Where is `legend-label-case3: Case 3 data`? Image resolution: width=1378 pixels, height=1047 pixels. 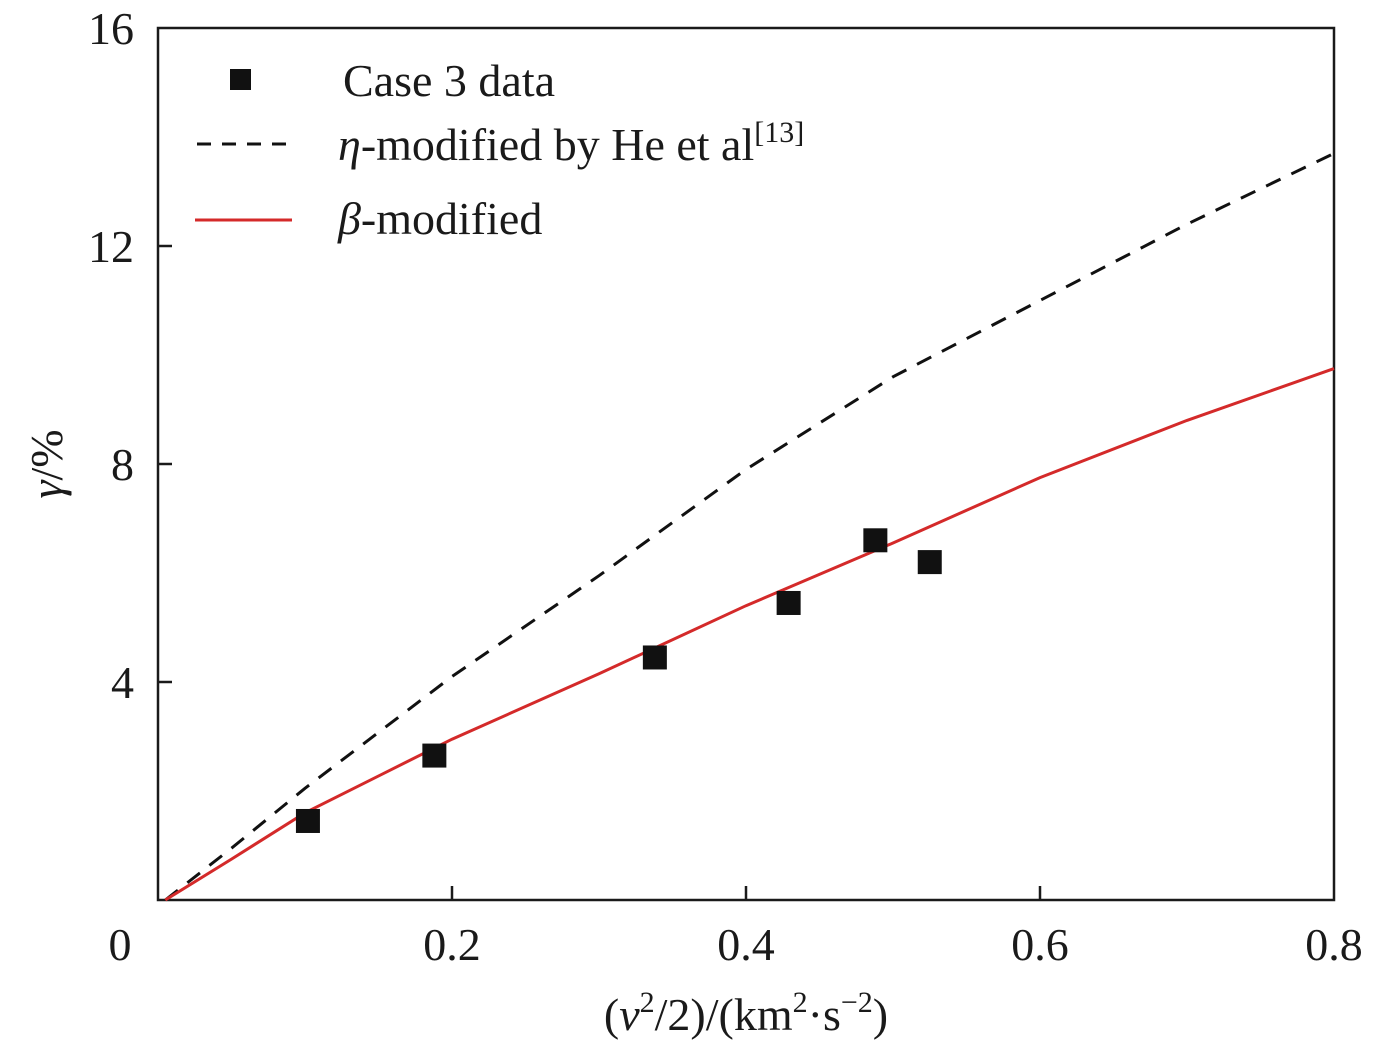 legend-label-case3: Case 3 data is located at coordinates (449, 80).